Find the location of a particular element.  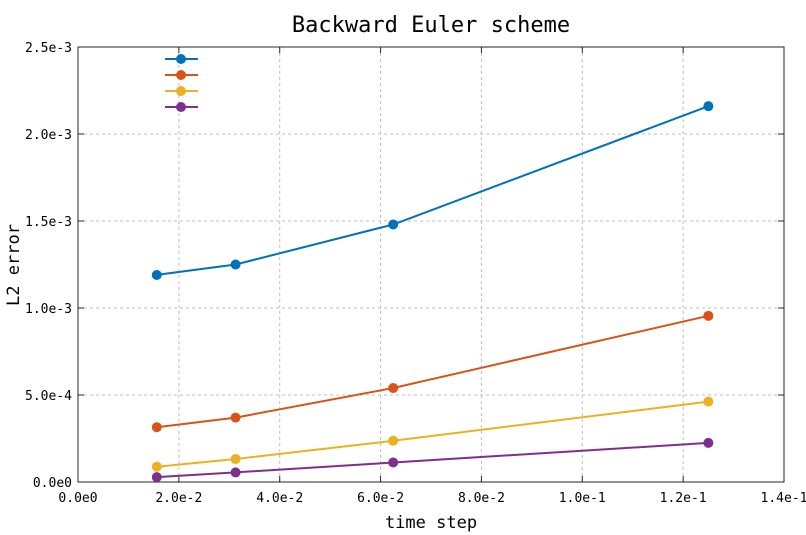

x-tick-label: 2.0e-2 is located at coordinates (178, 498).